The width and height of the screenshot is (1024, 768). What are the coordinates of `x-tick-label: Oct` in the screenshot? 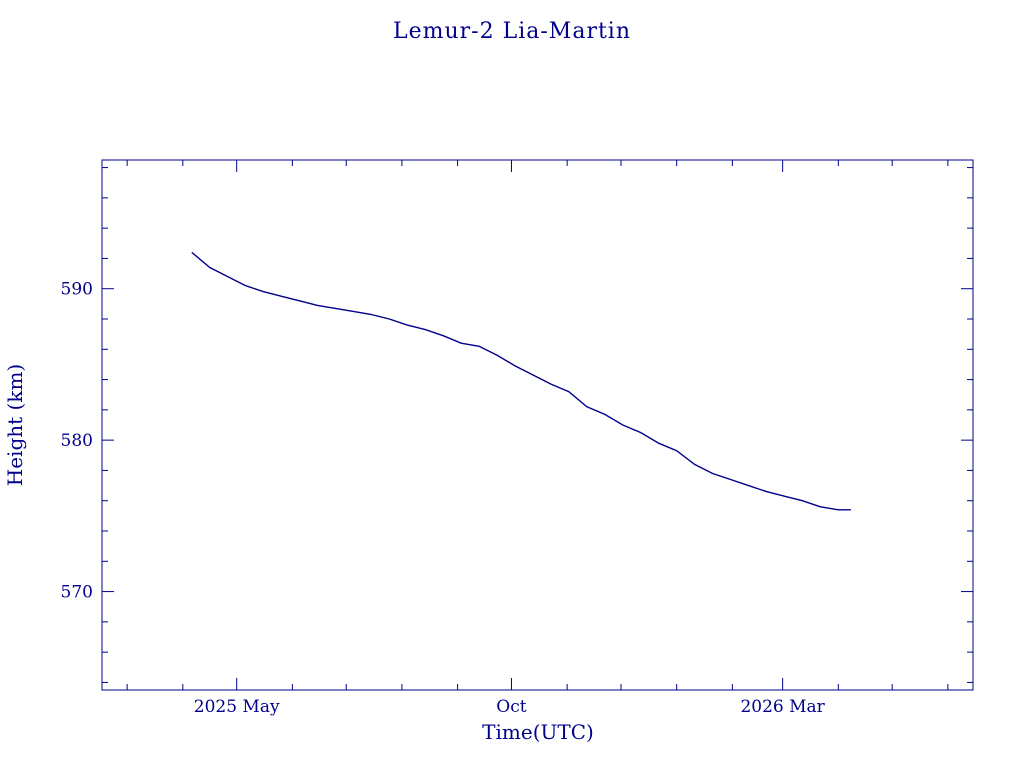 It's located at (511, 707).